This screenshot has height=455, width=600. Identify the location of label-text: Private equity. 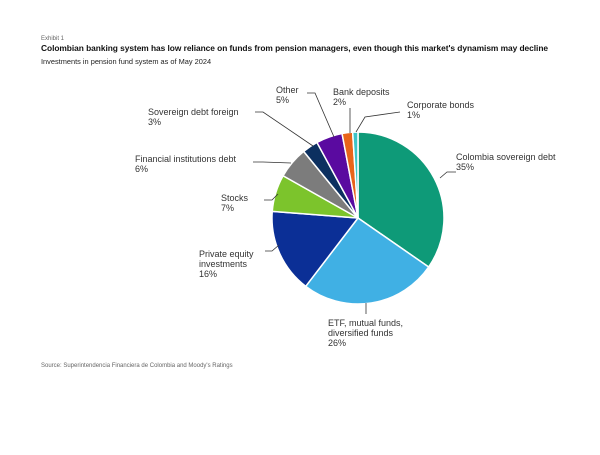
(226, 254).